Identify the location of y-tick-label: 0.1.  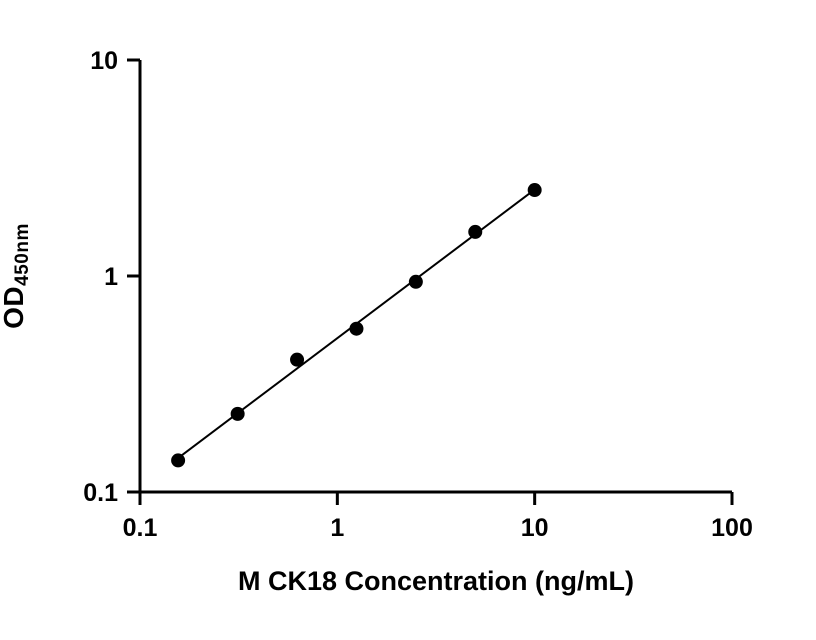
(100, 493).